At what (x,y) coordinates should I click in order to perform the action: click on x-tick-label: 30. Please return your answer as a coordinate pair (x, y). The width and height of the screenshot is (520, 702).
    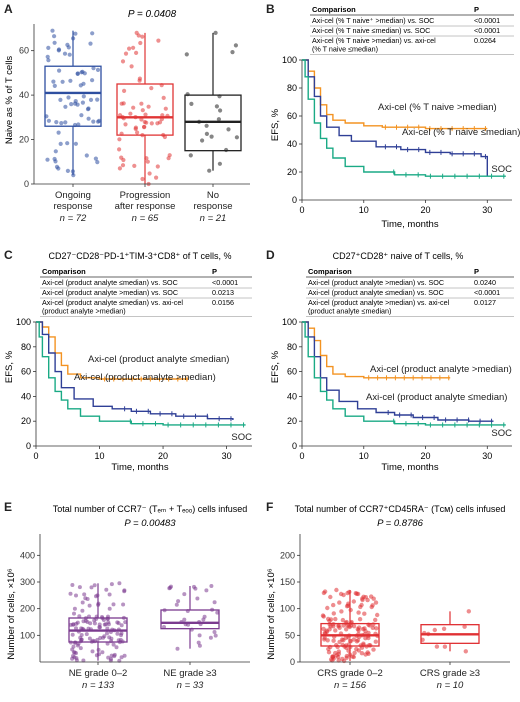
    Looking at the image, I should click on (487, 210).